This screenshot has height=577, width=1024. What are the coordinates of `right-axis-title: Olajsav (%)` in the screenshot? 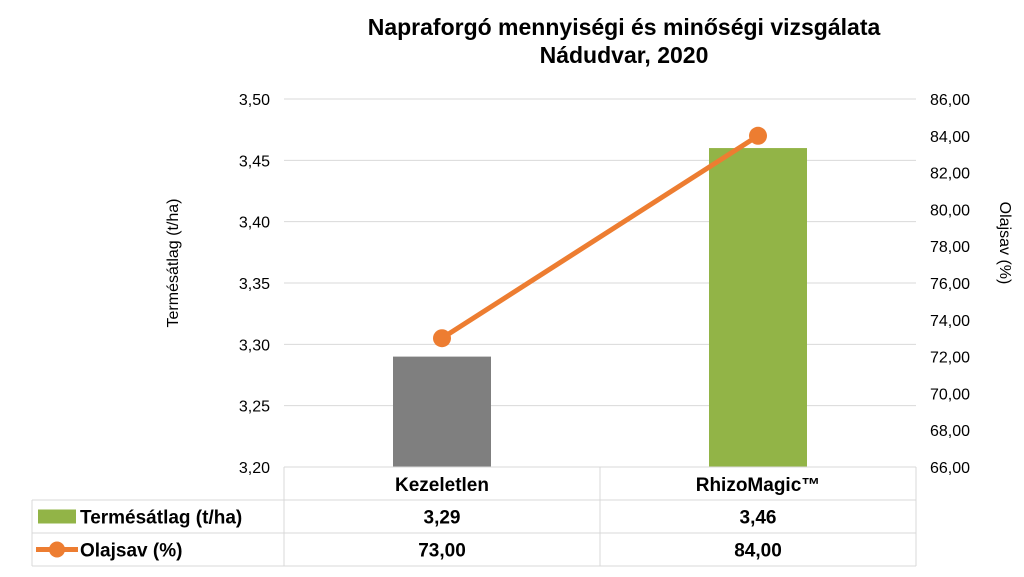 It's located at (1004, 243).